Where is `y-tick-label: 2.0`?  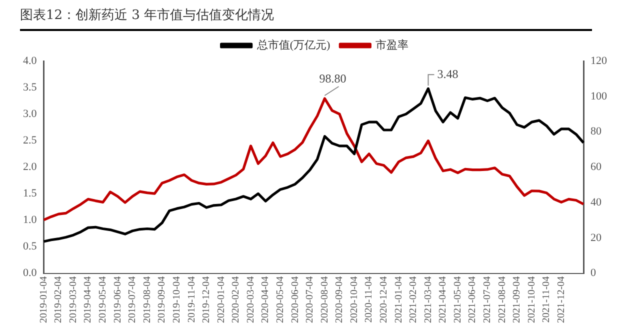 y-tick-label: 2.0 is located at coordinates (30, 167).